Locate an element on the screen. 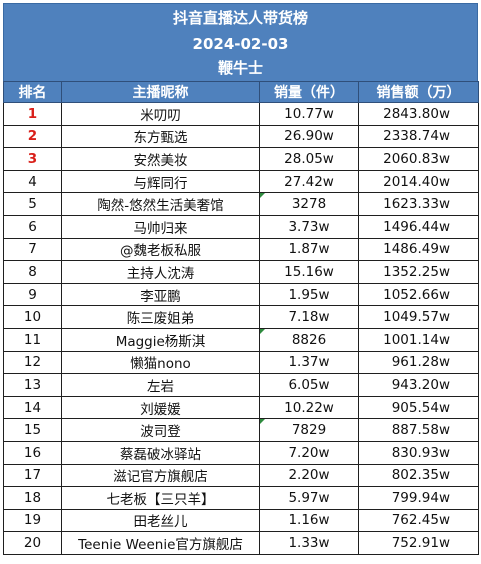 The image size is (481, 564). table-row: 3 安然美妆 28.05w 2060.83w is located at coordinates (241, 159).